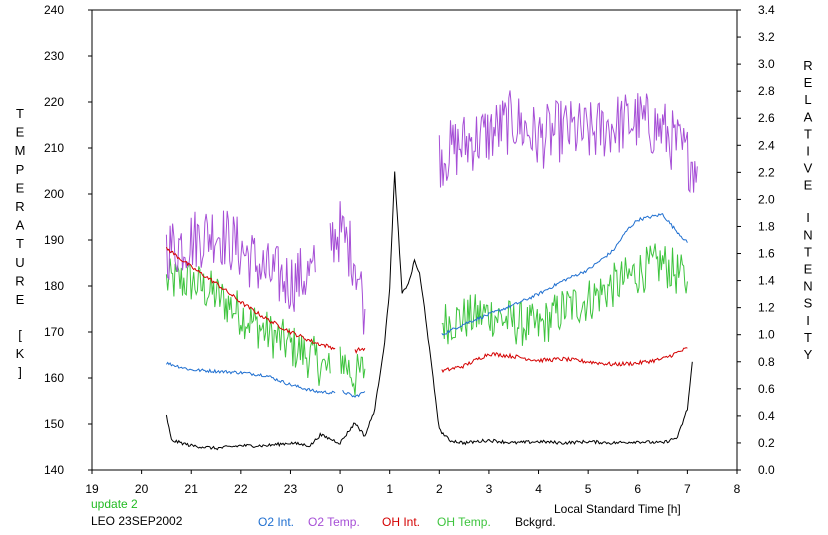  I want to click on axis-title-letter: M, so click(20, 150).